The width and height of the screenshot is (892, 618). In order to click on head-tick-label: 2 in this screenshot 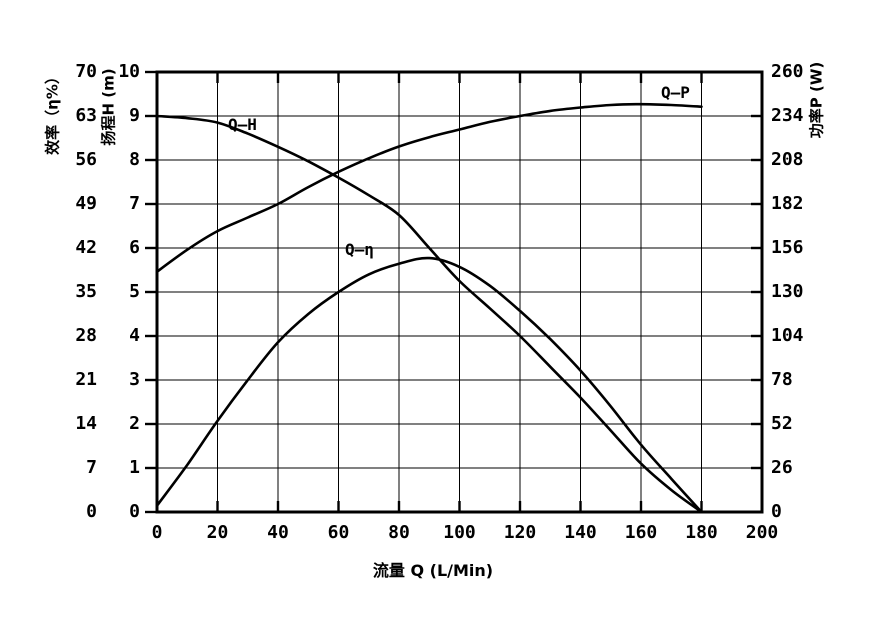, I will do `click(134, 423)`.